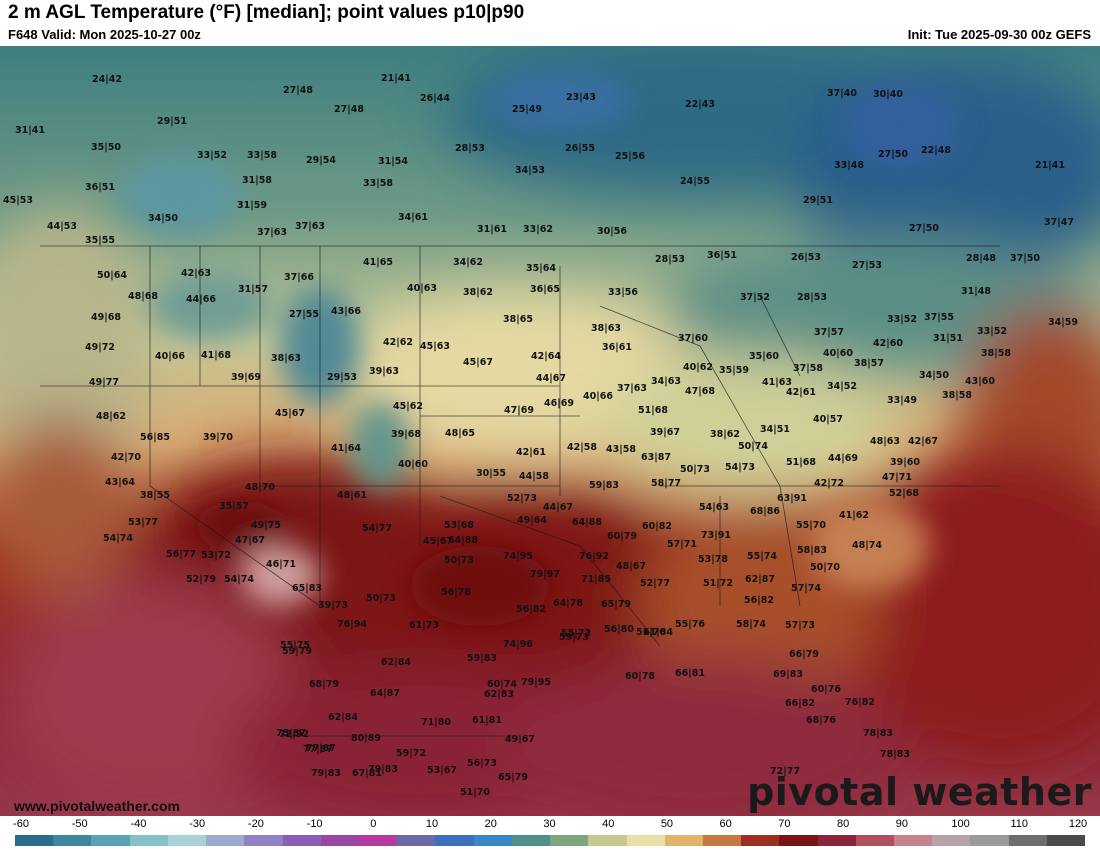  I want to click on point-value: 37|47, so click(1059, 222).